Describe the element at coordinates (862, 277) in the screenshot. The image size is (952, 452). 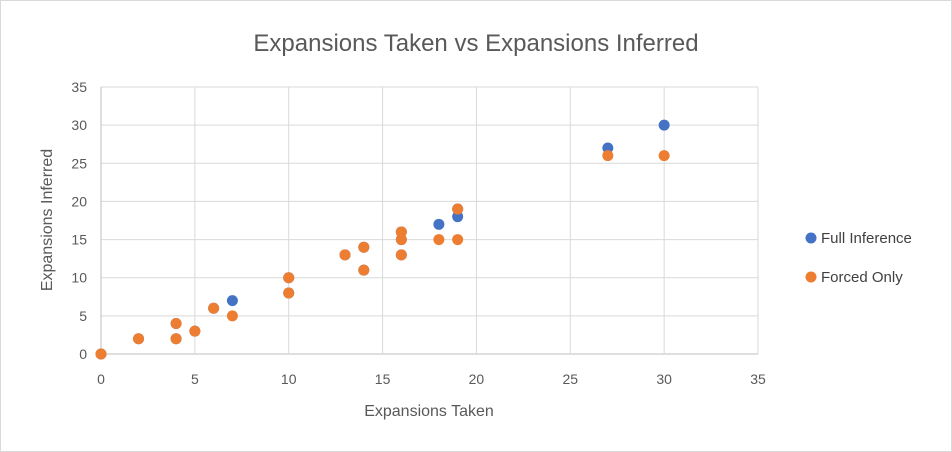
I see `legend-label: Forced Only` at that location.